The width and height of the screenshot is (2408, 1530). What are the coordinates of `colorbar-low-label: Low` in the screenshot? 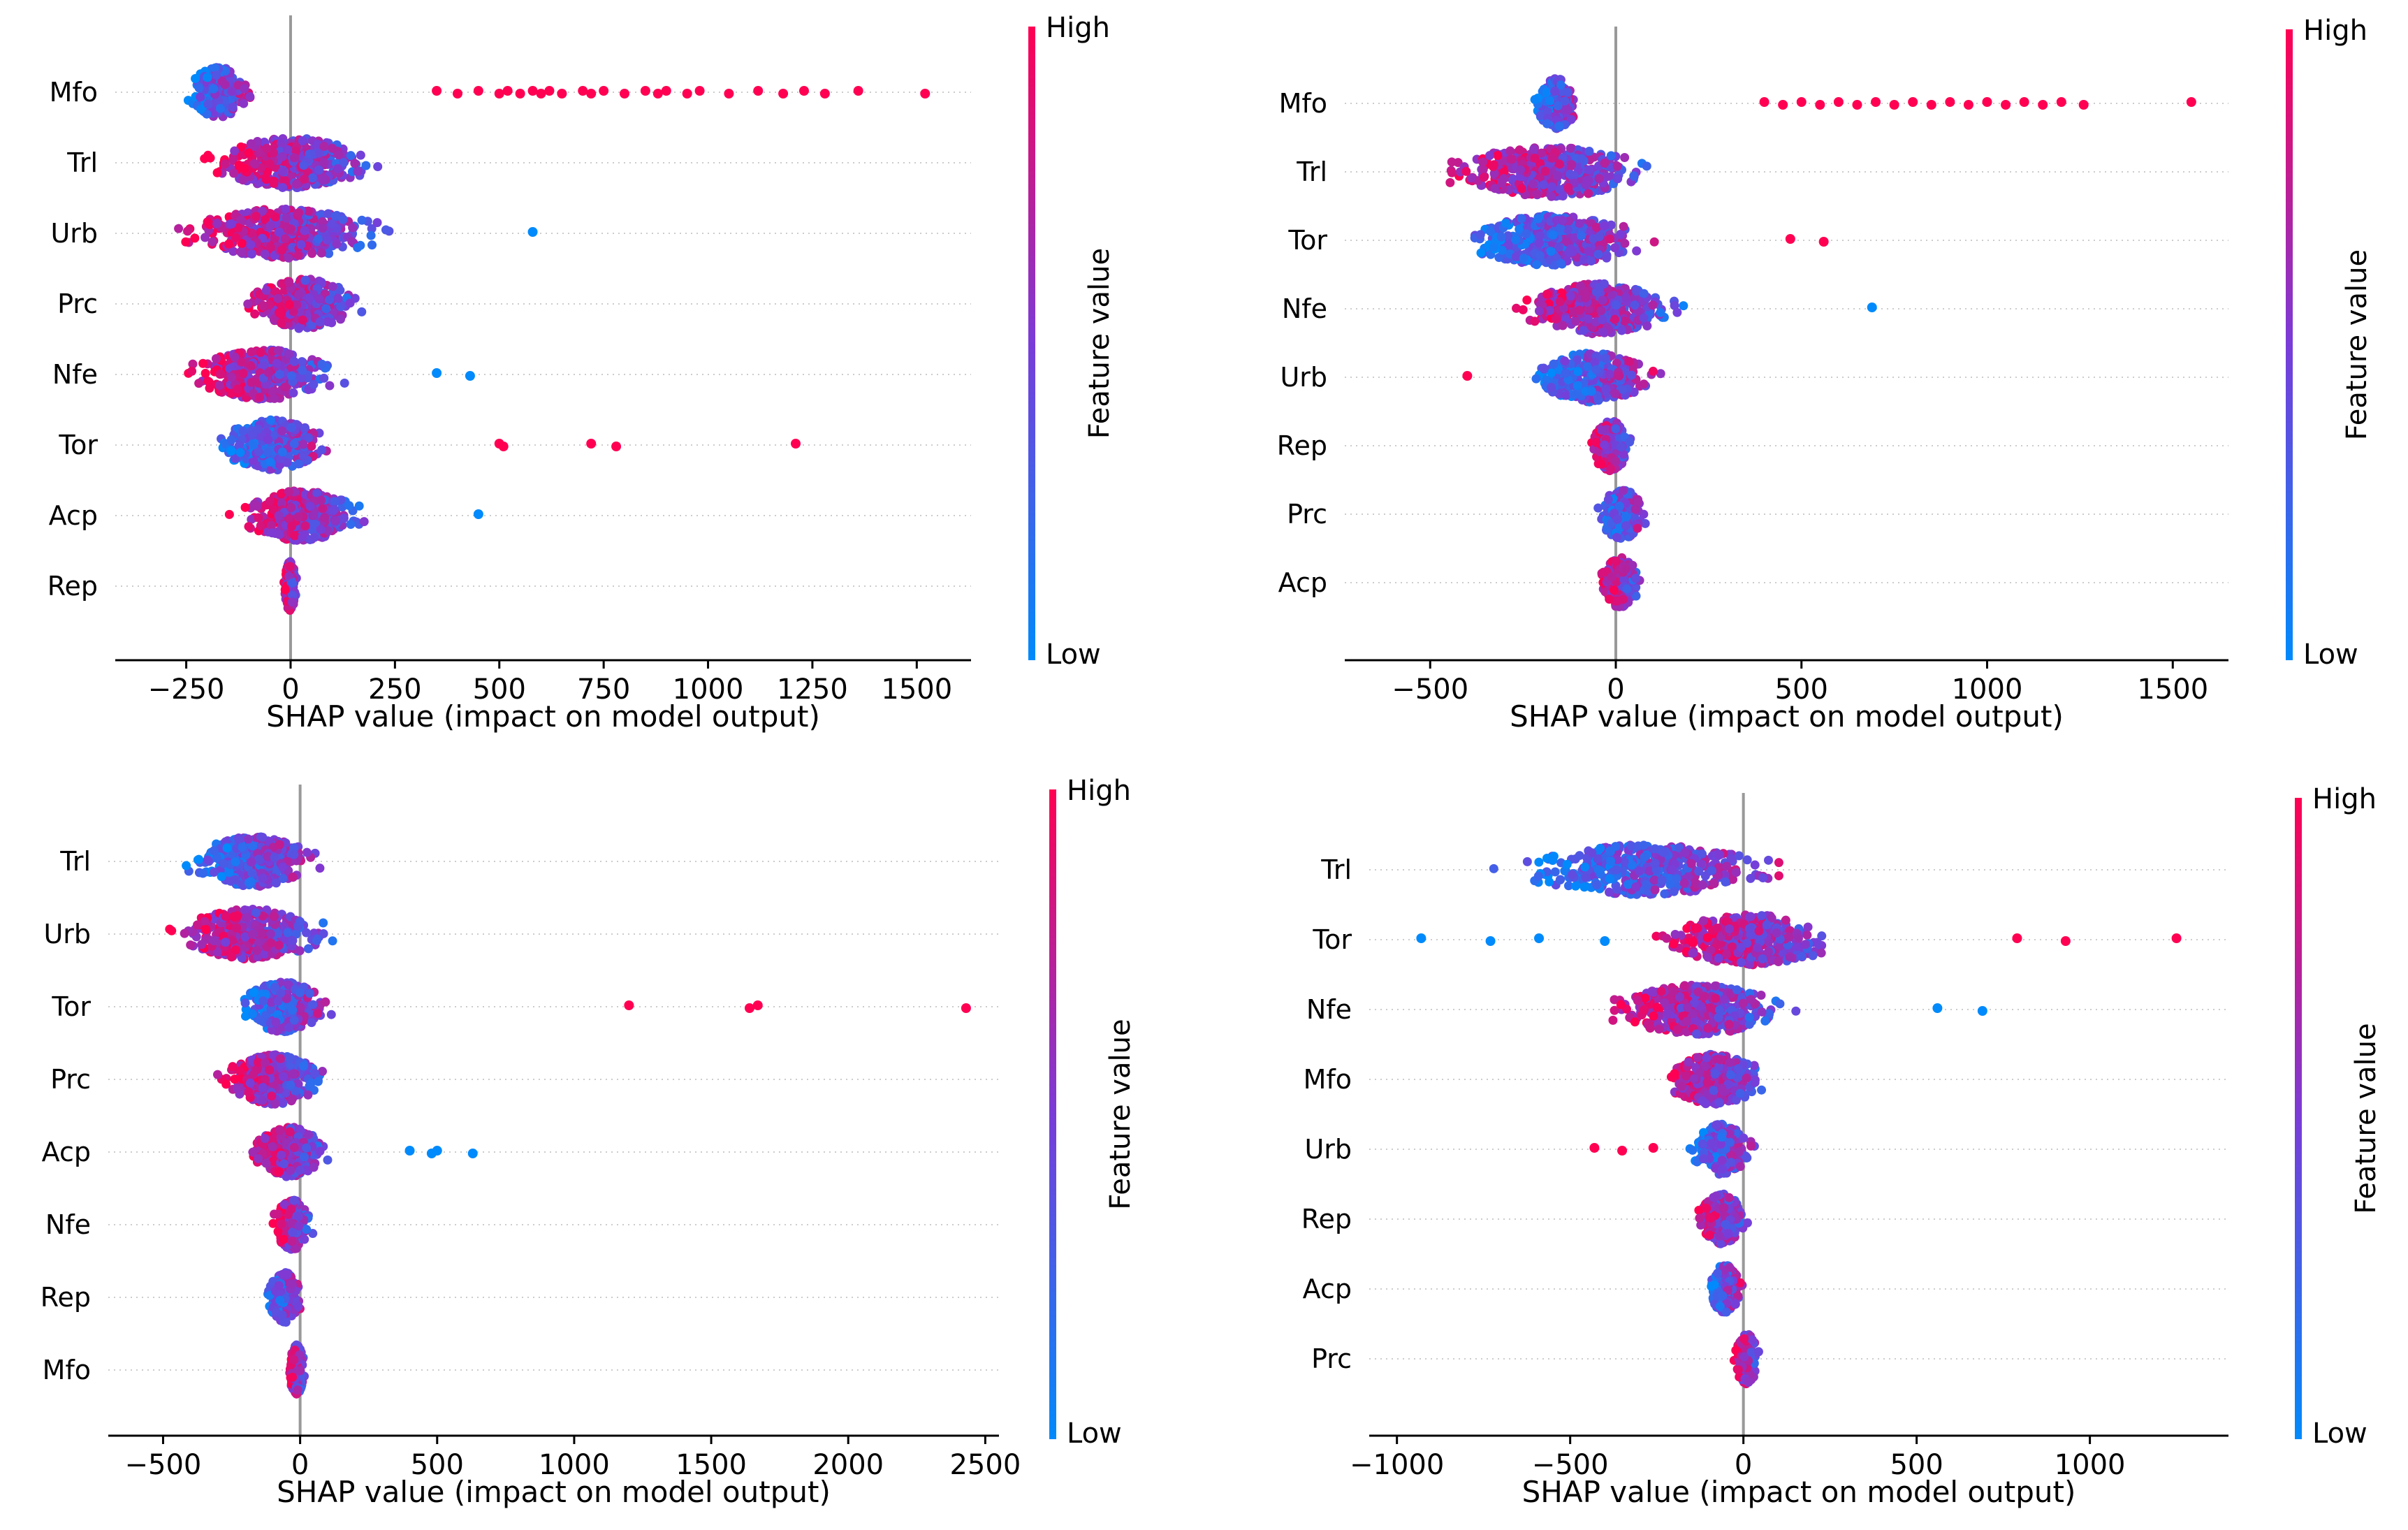 It's located at (2330, 655).